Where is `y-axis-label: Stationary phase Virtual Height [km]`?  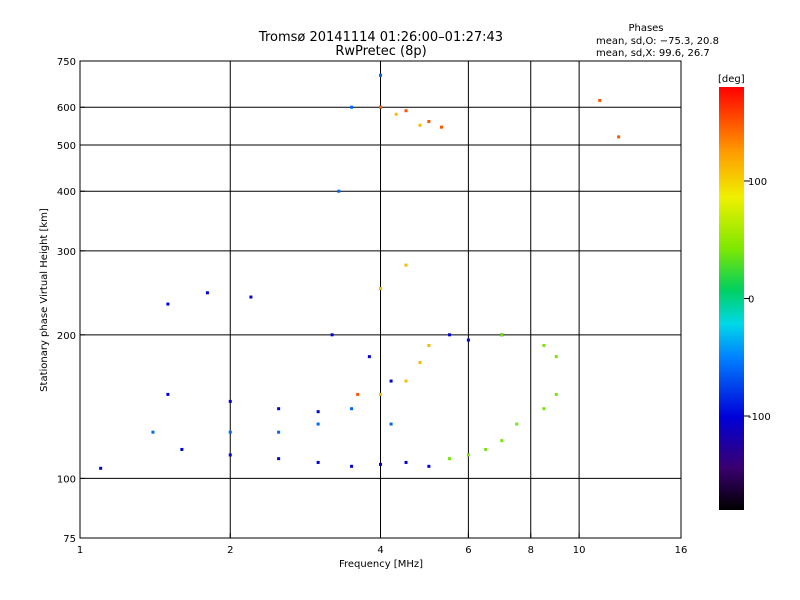
y-axis-label: Stationary phase Virtual Height [km] is located at coordinates (44, 300).